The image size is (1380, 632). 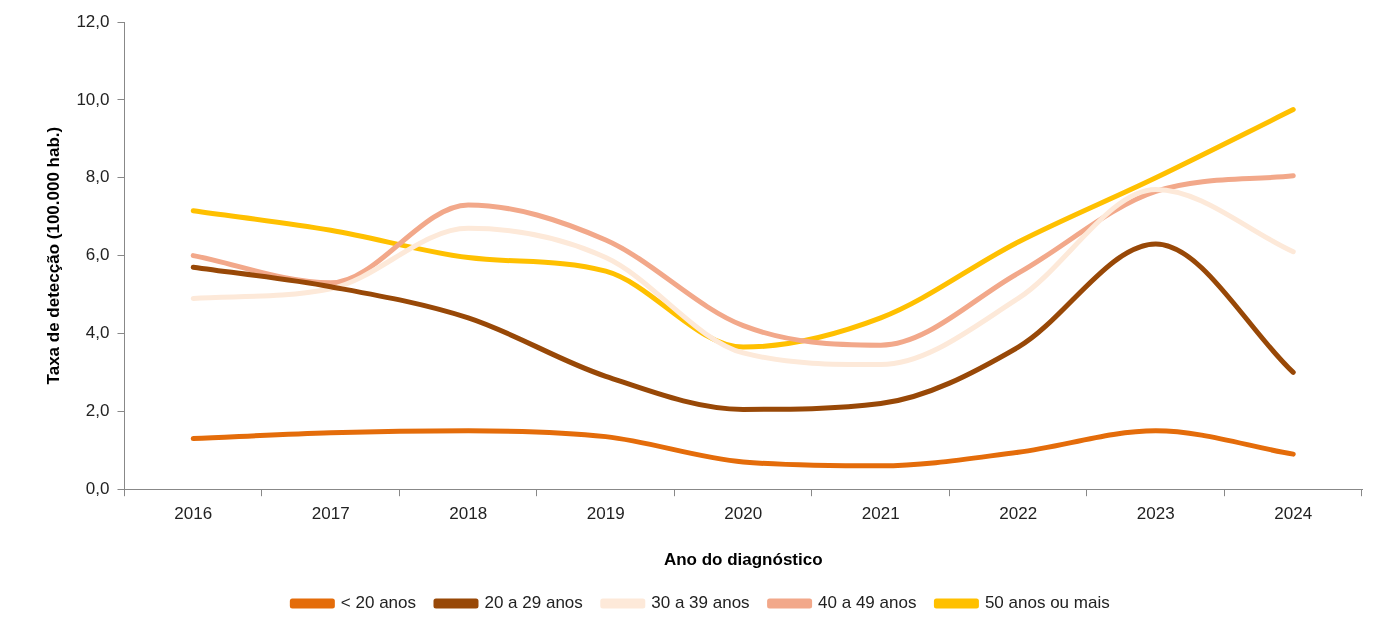 I want to click on y-tick-label: 6,0, so click(x=97, y=255).